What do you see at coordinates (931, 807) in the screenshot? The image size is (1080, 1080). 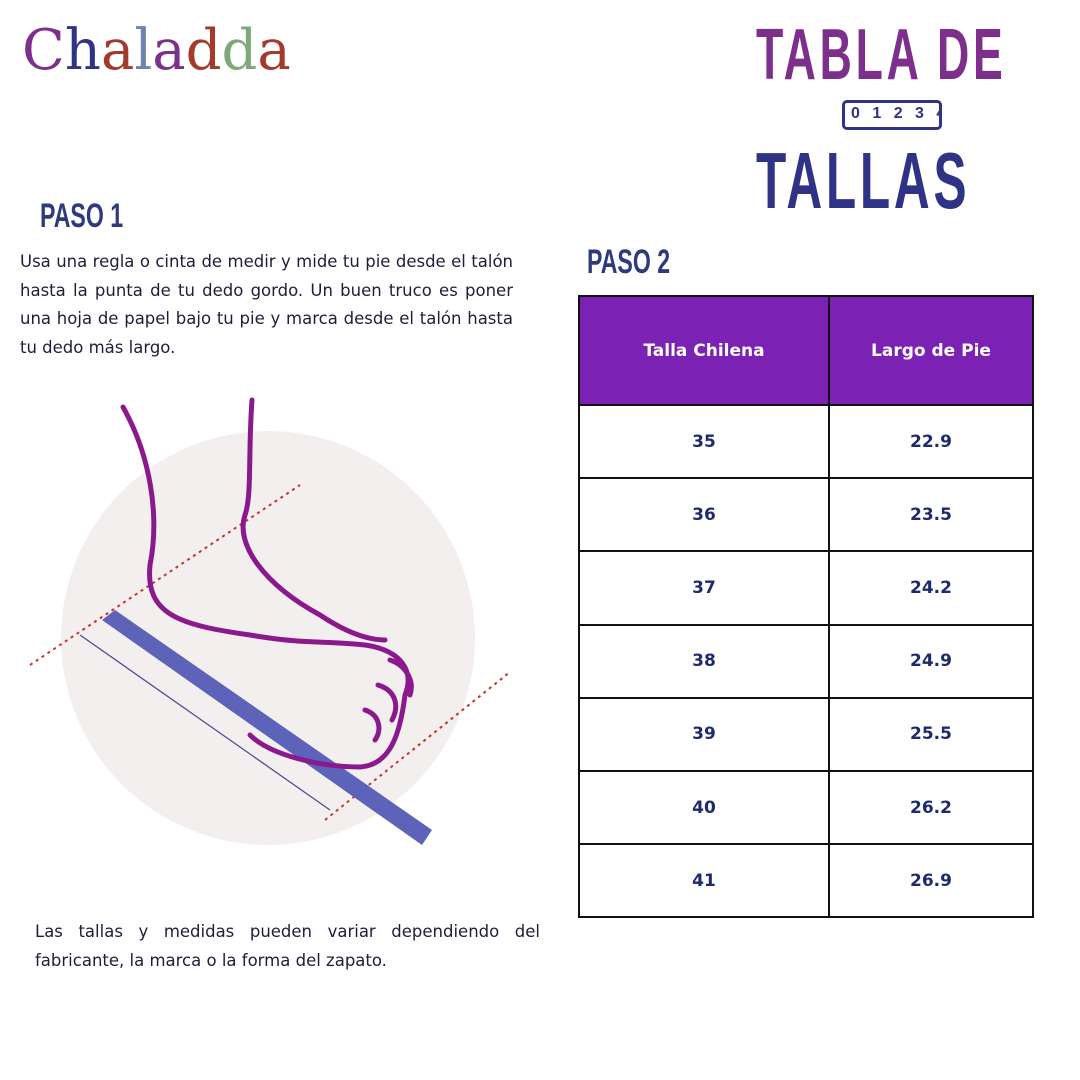 I see `length-cell: 26.2` at bounding box center [931, 807].